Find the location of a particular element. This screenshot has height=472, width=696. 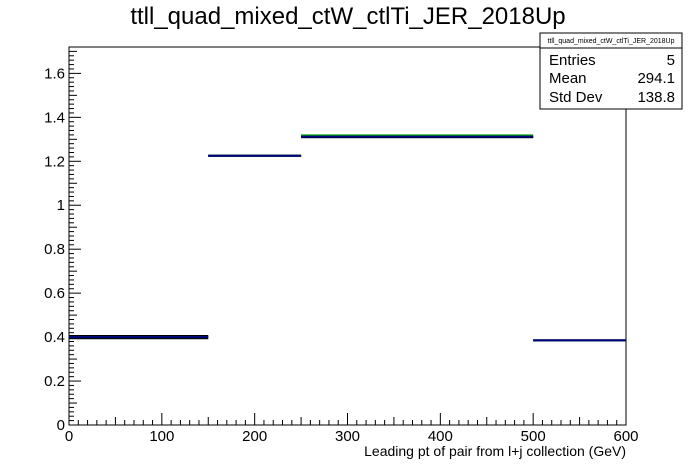

y-tick-label: 0 is located at coordinates (61, 425).